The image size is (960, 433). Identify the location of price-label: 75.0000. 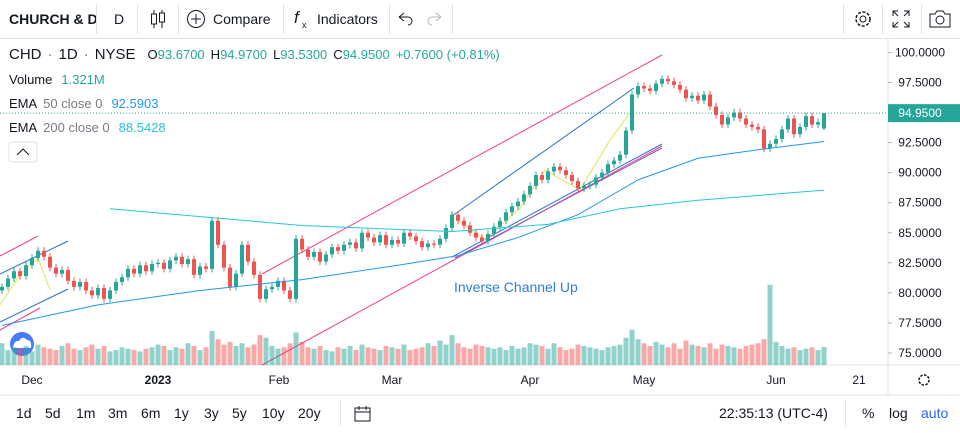
(920, 353).